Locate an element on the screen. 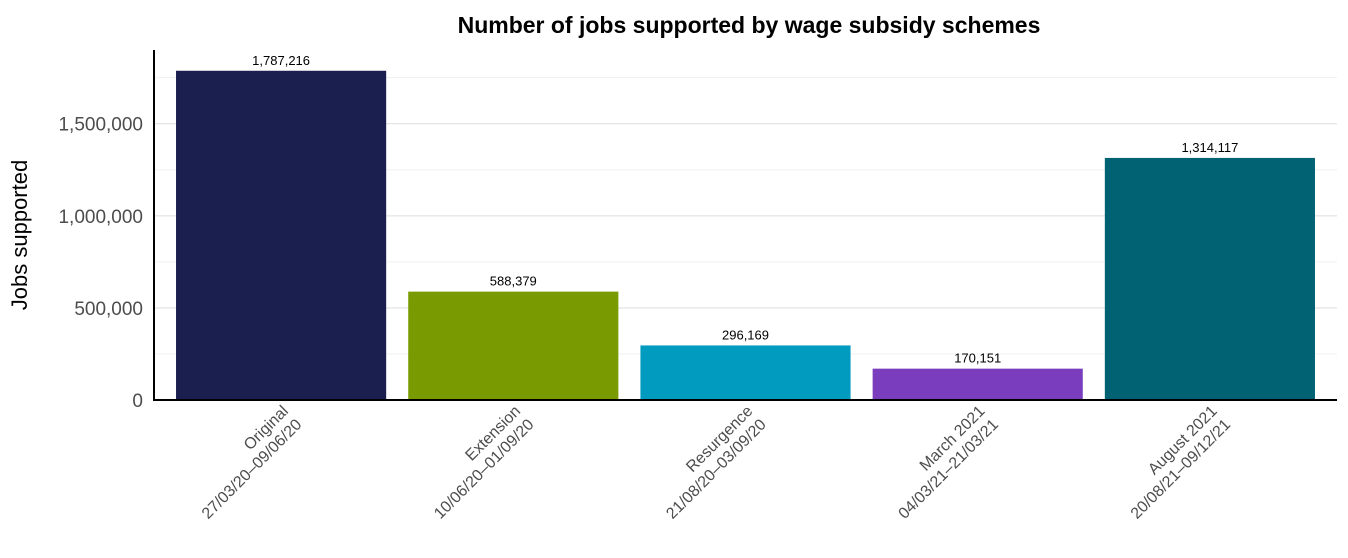  y-tick-label: 1,000,000 is located at coordinates (100, 217).